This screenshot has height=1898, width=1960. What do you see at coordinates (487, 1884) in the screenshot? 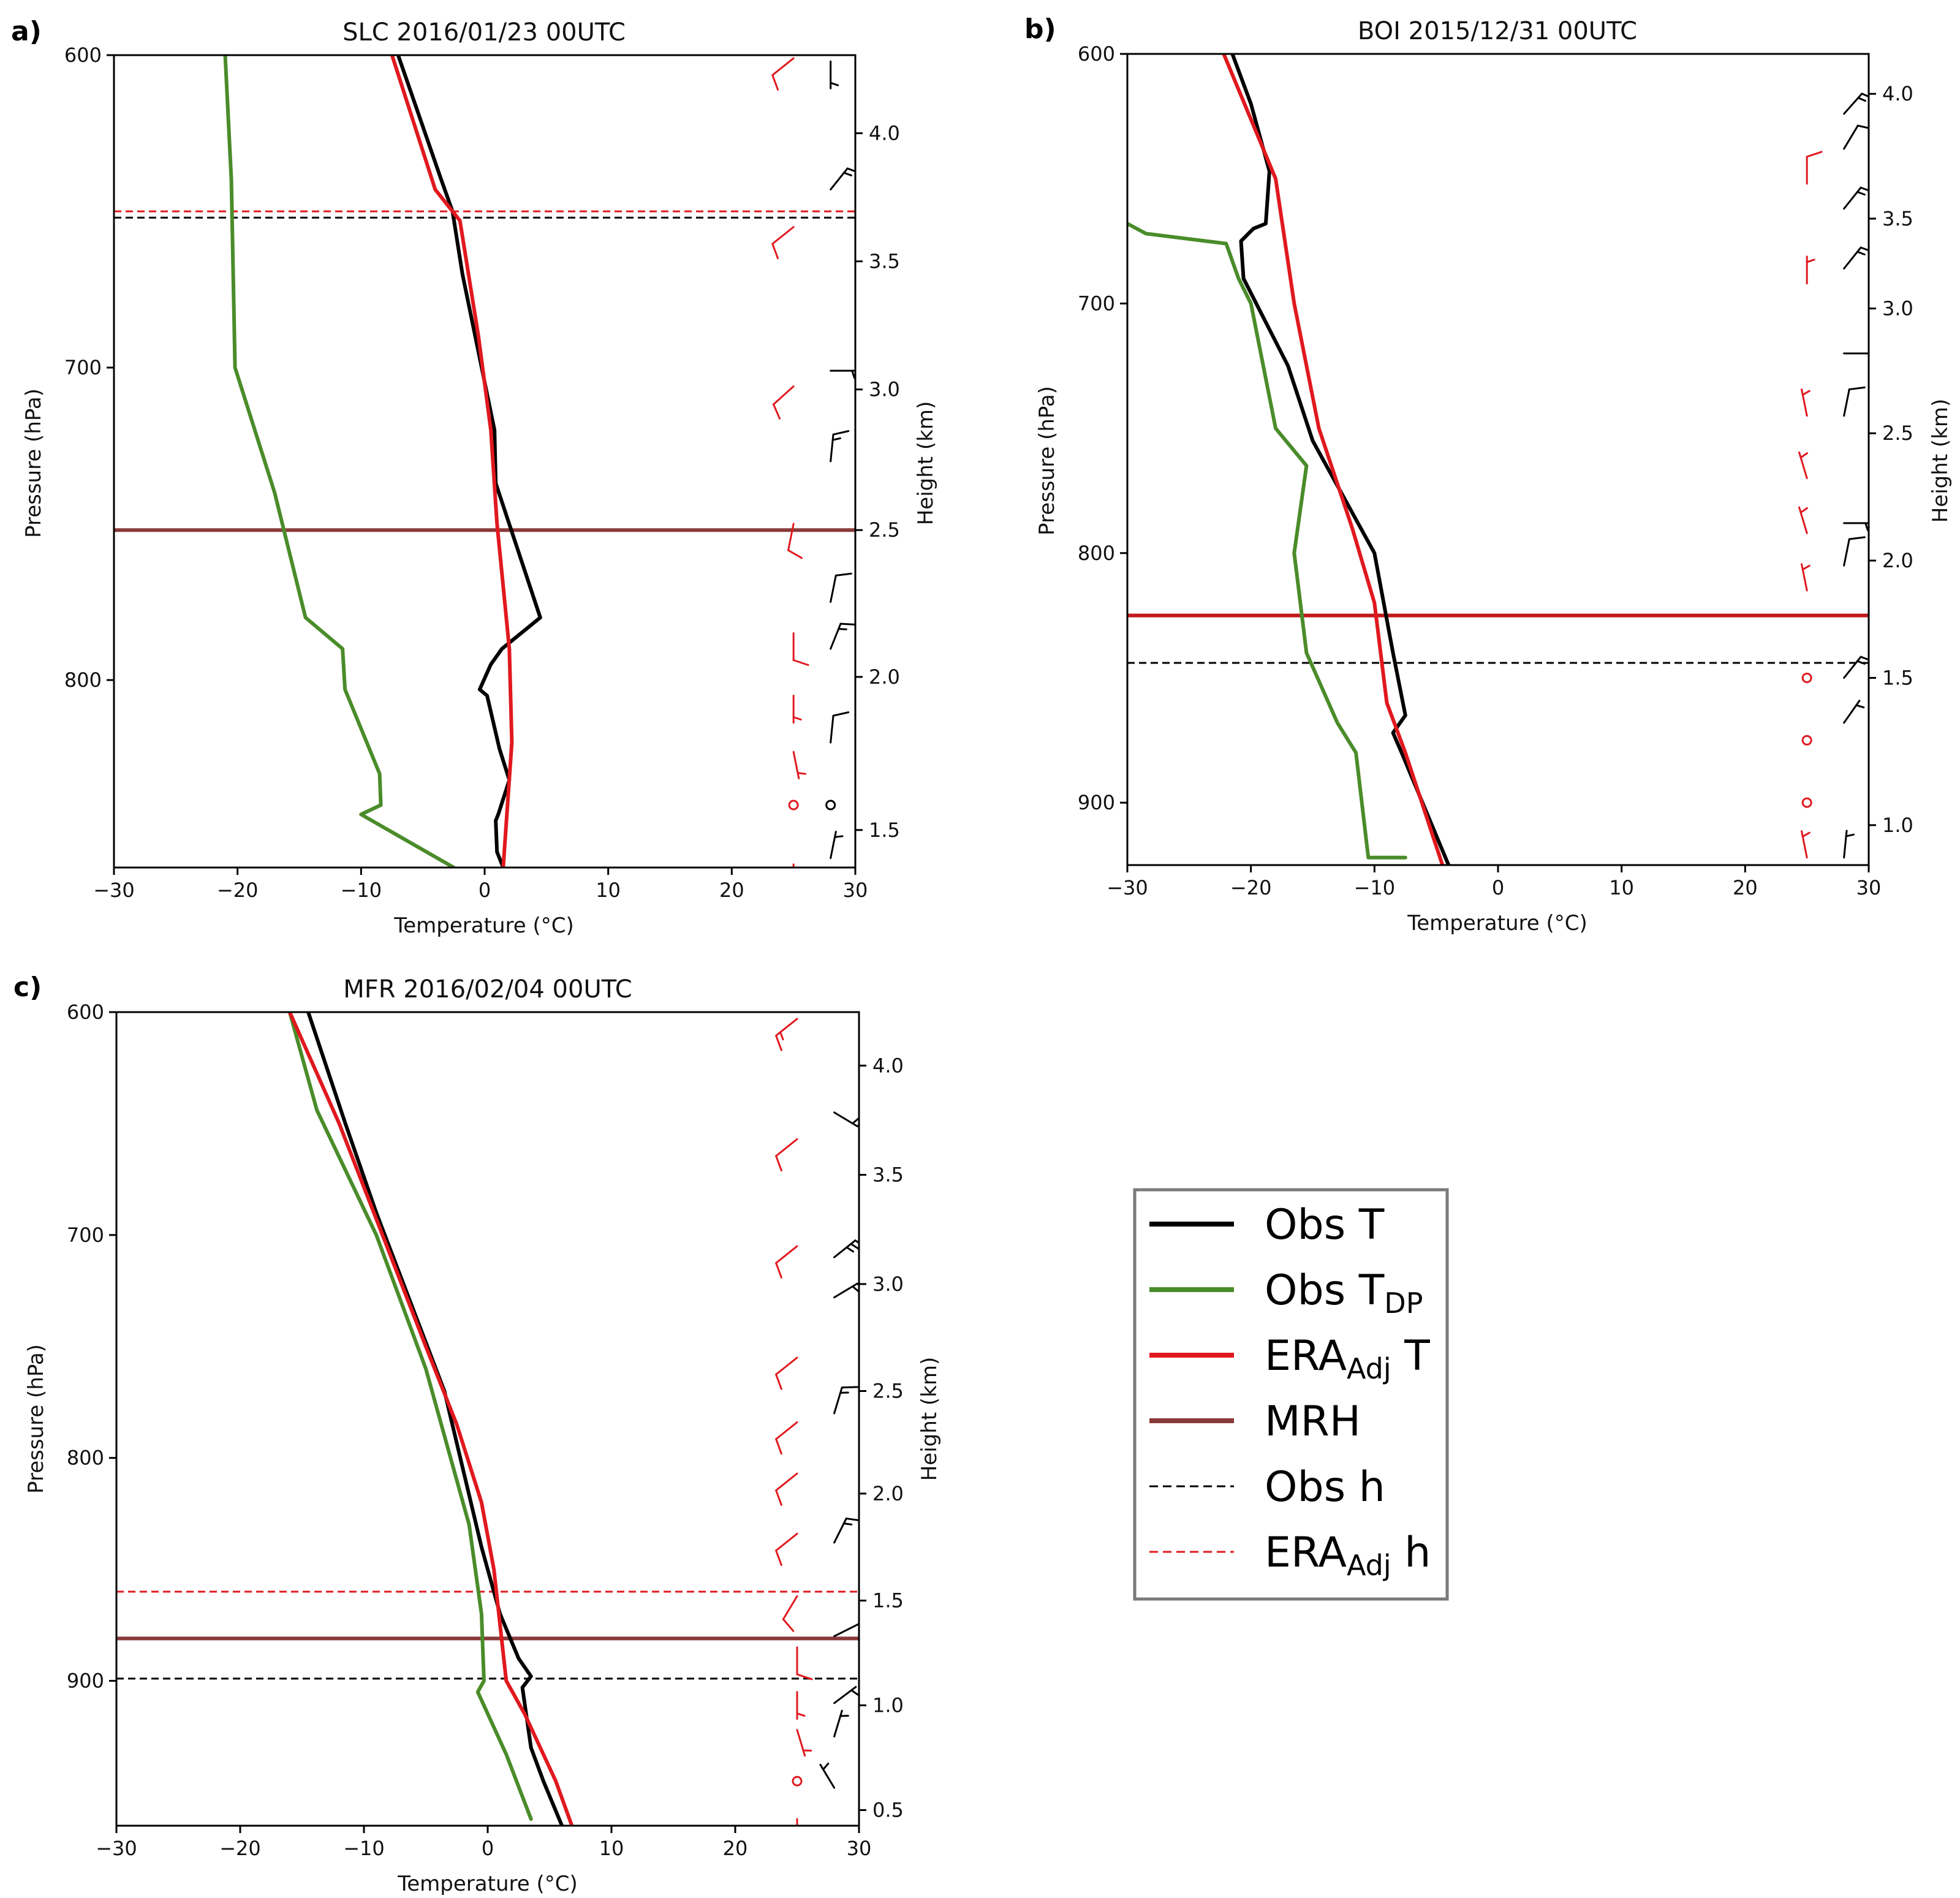
I see `x-axis-label: Temperature (°C)` at bounding box center [487, 1884].